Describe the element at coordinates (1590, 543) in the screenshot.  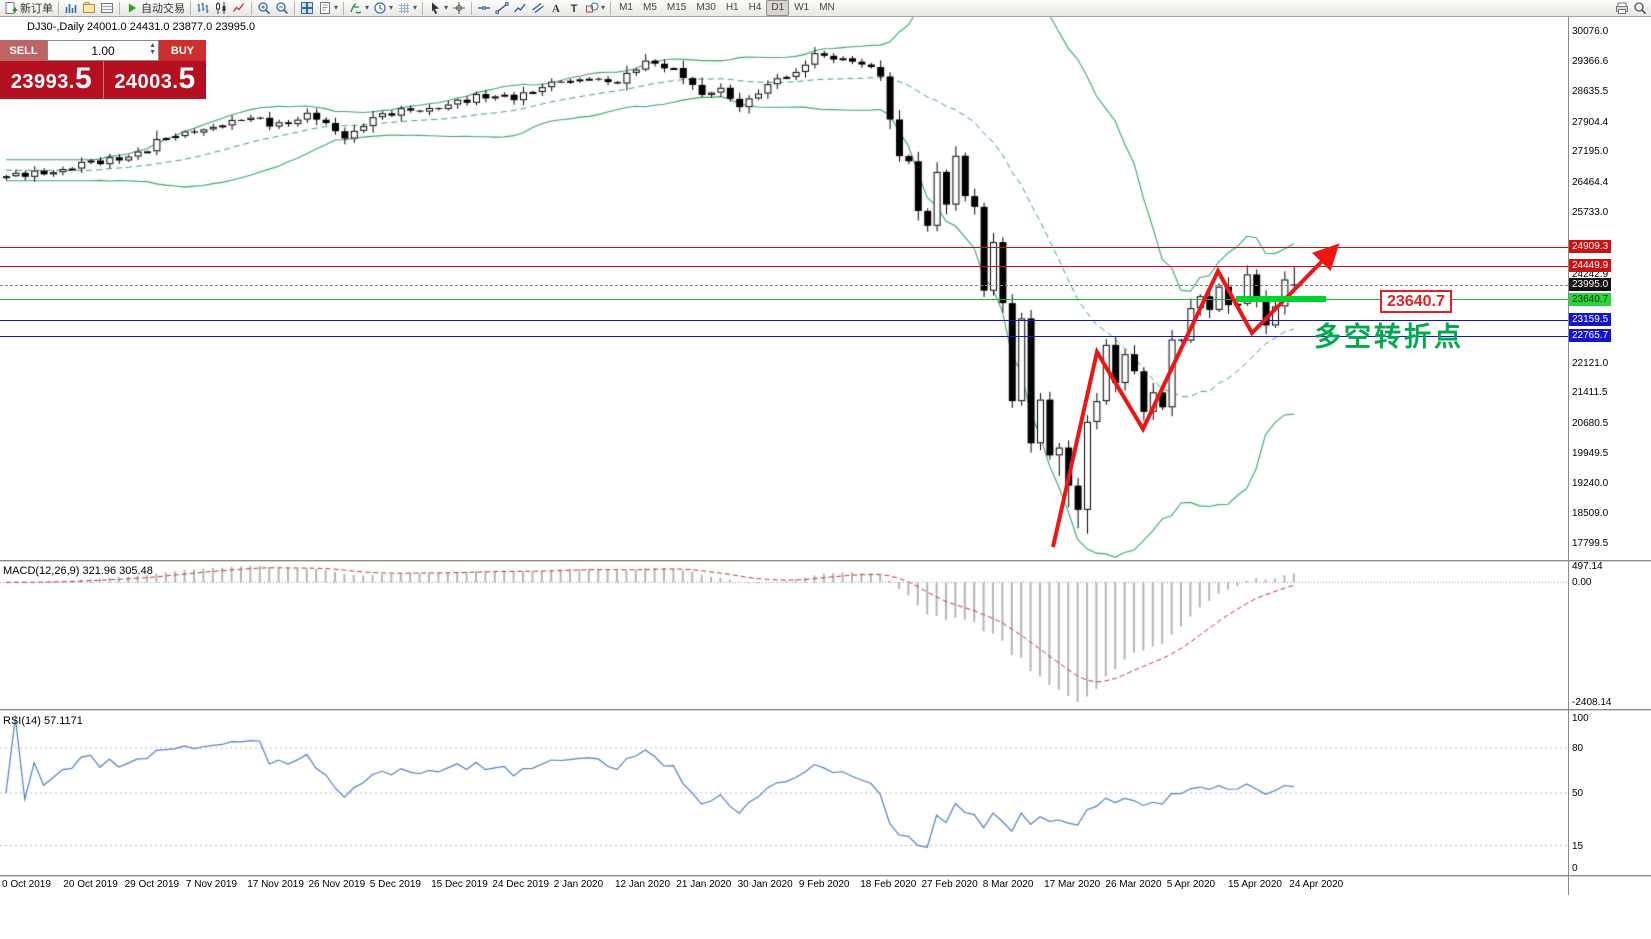
I see `price-axis-label: 17799.5` at that location.